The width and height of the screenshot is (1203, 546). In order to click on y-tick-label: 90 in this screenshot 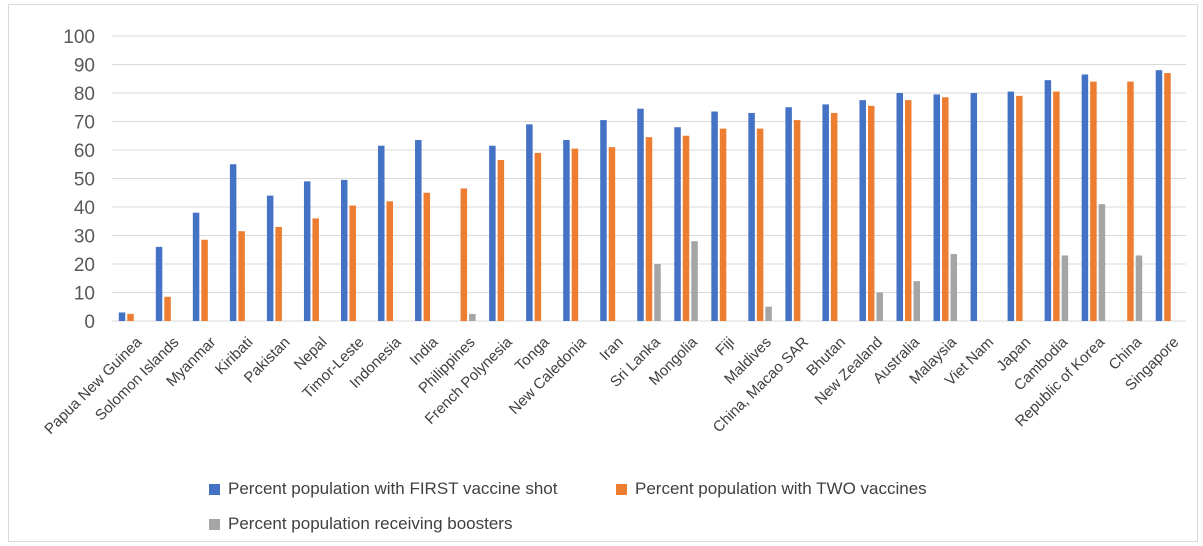, I will do `click(84, 66)`.